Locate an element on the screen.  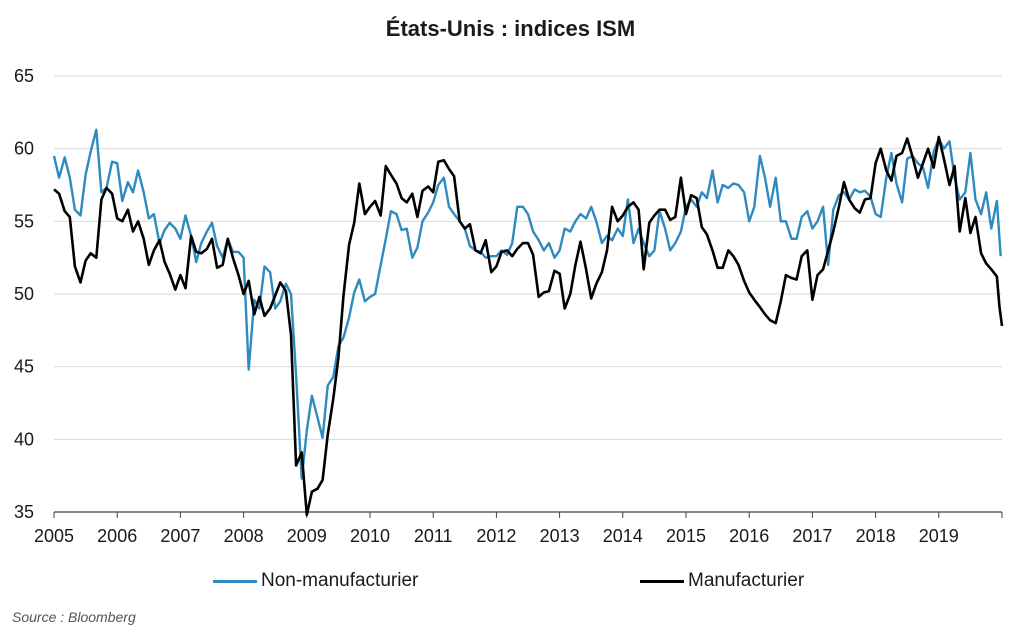
x-tick-label-2012: 2012 is located at coordinates (496, 536).